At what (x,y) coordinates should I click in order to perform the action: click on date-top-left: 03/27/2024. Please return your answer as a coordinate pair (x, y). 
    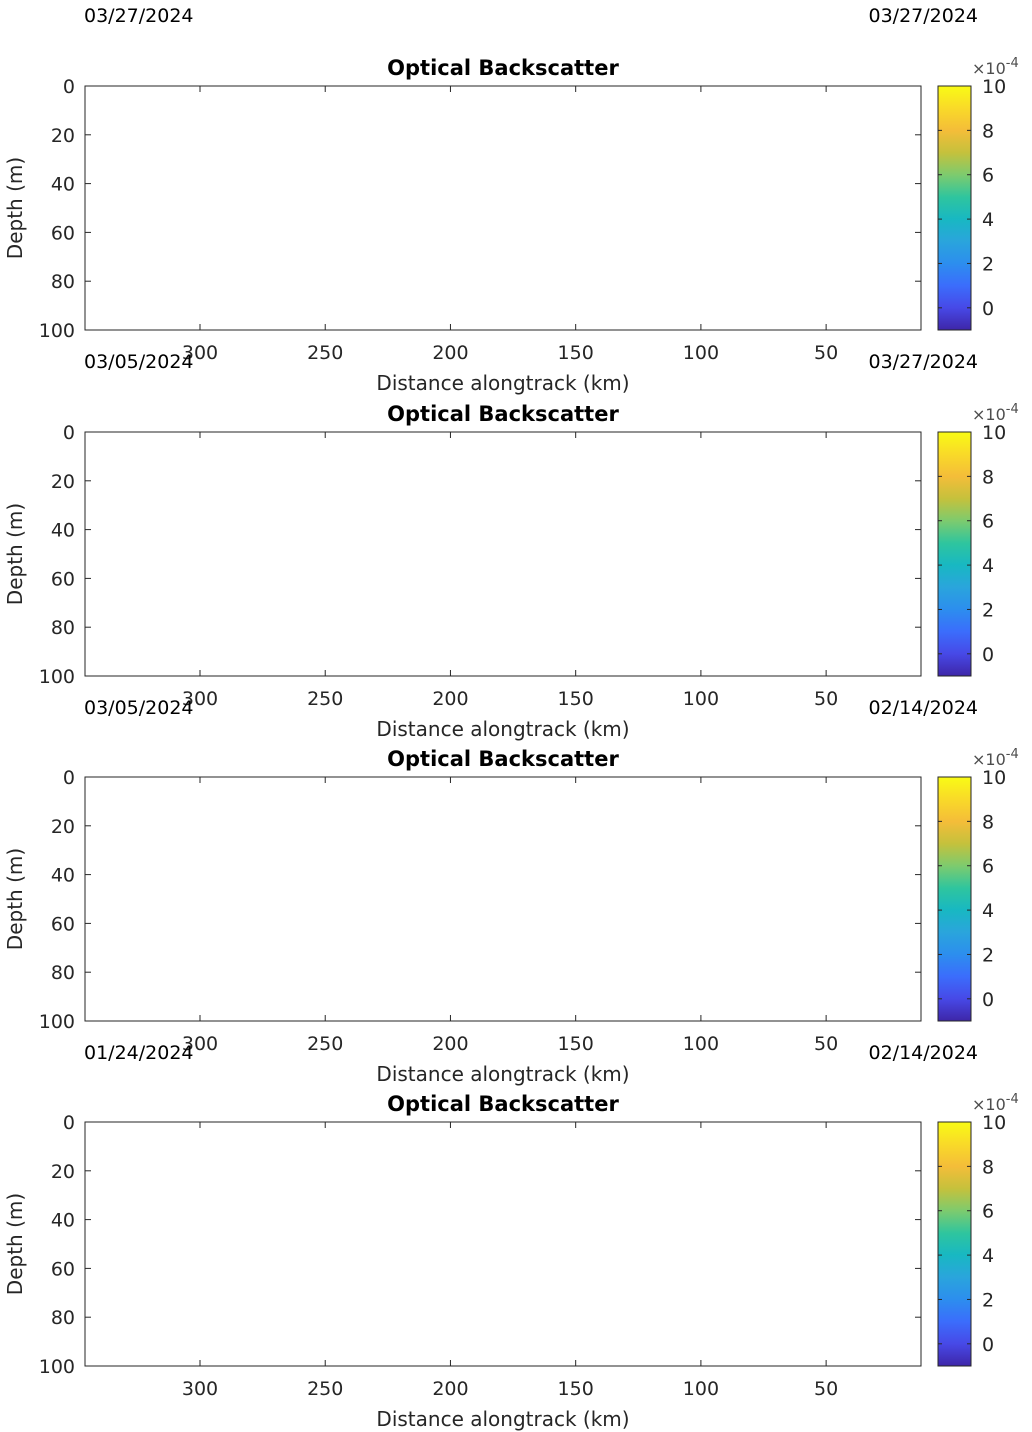
    Looking at the image, I should click on (139, 16).